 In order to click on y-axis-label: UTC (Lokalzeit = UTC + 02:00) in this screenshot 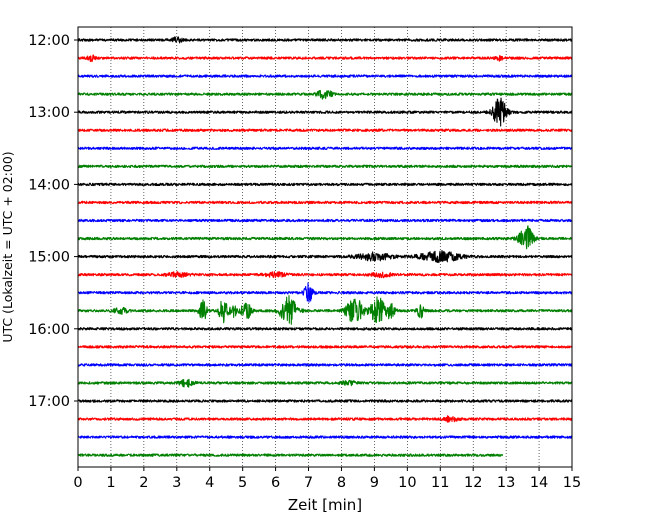, I will do `click(7, 246)`.